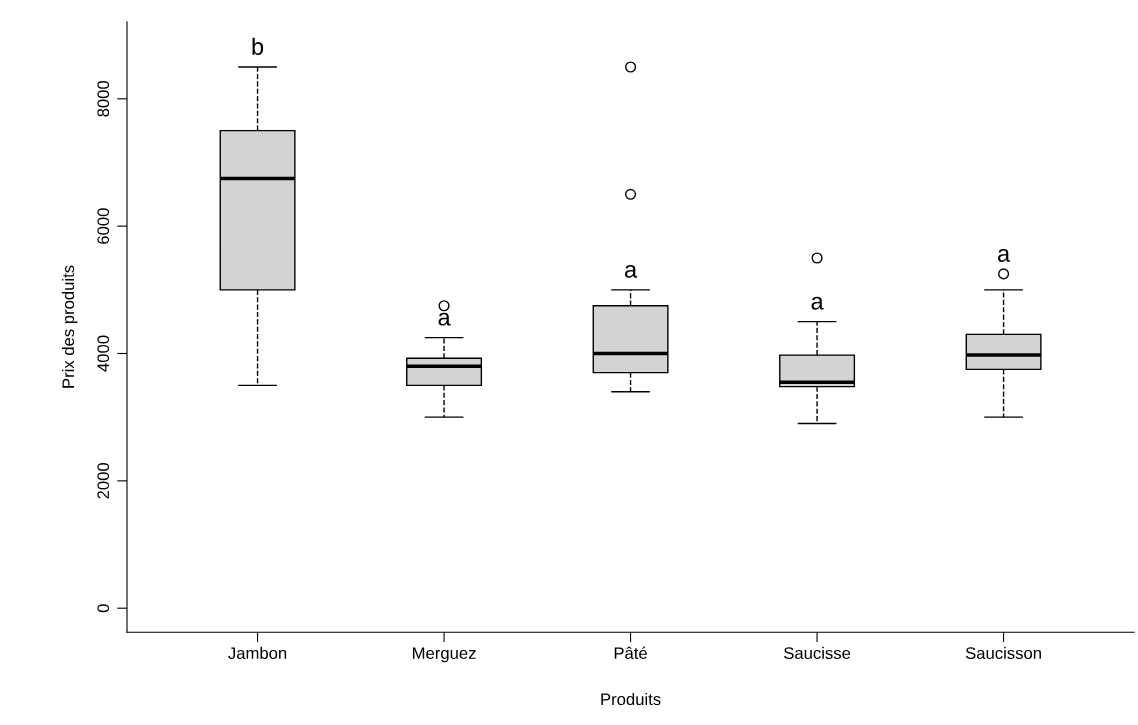 Image resolution: width=1138 pixels, height=725 pixels. Describe the element at coordinates (69, 326) in the screenshot. I see `y-axis-title: Prix des produits` at that location.